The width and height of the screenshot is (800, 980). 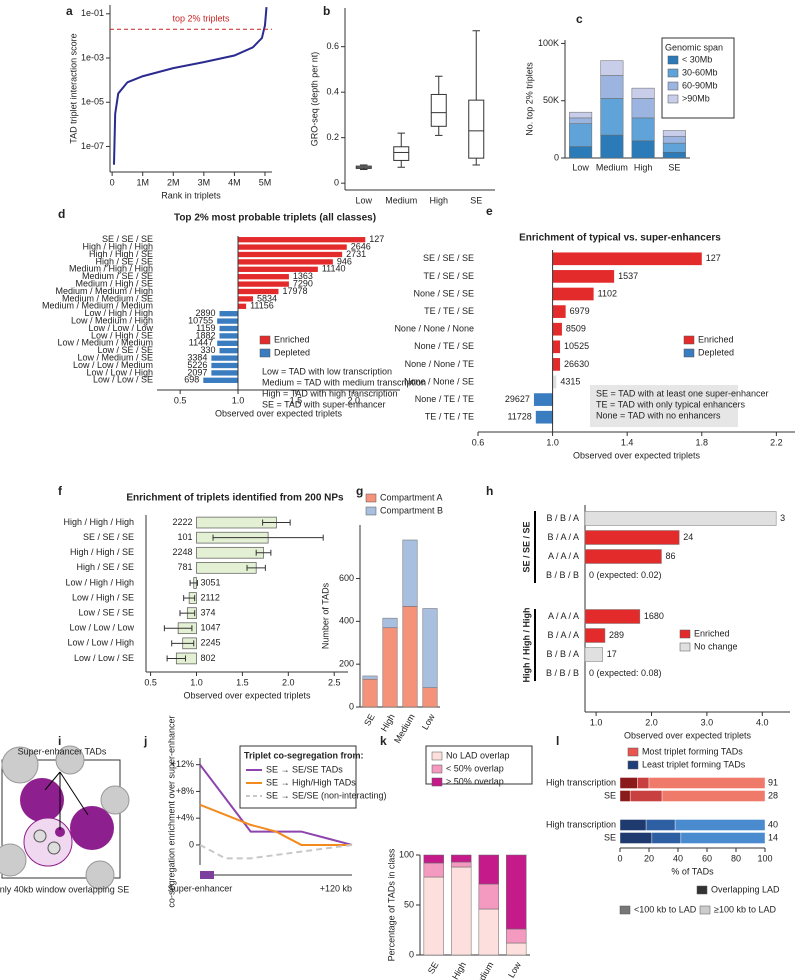 I want to click on y-tick-label: 0.6, so click(x=332, y=46).